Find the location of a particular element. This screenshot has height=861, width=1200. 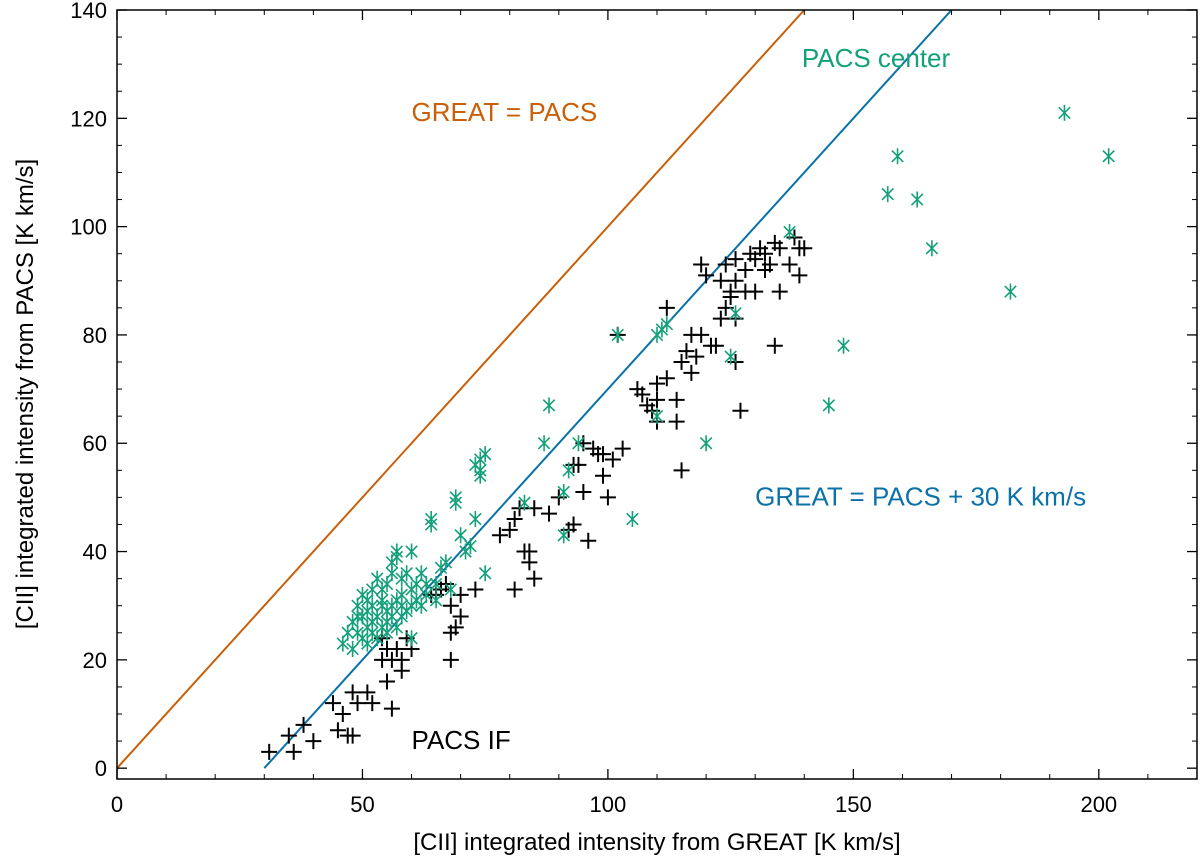

annotation-offset-line: GREAT = PACS + 30 K km/s is located at coordinates (920, 497).